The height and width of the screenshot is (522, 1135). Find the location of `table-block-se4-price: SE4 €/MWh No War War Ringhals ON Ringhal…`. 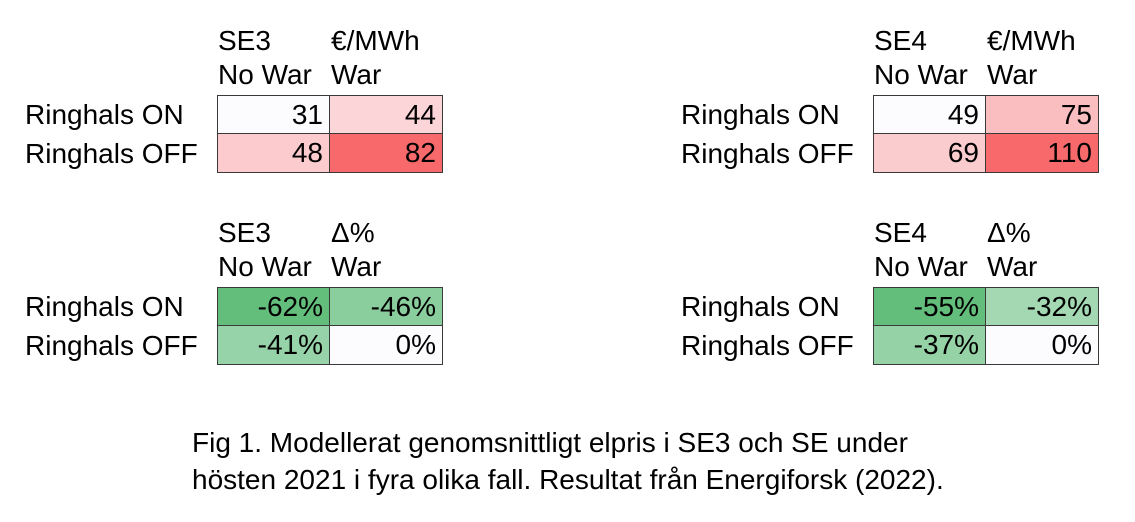

table-block-se4-price: SE4 €/MWh No War War Ringhals ON Ringhal… is located at coordinates (891, 91).